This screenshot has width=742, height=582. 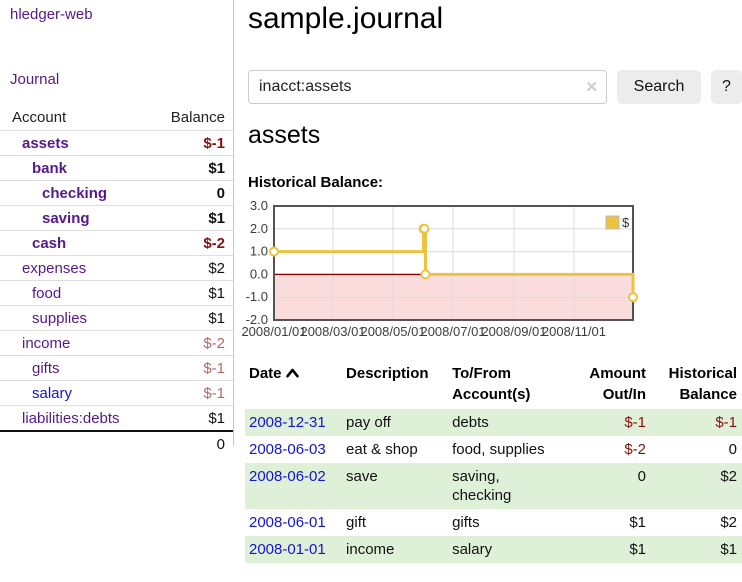 What do you see at coordinates (356, 522) in the screenshot?
I see `transaction-description: gift` at bounding box center [356, 522].